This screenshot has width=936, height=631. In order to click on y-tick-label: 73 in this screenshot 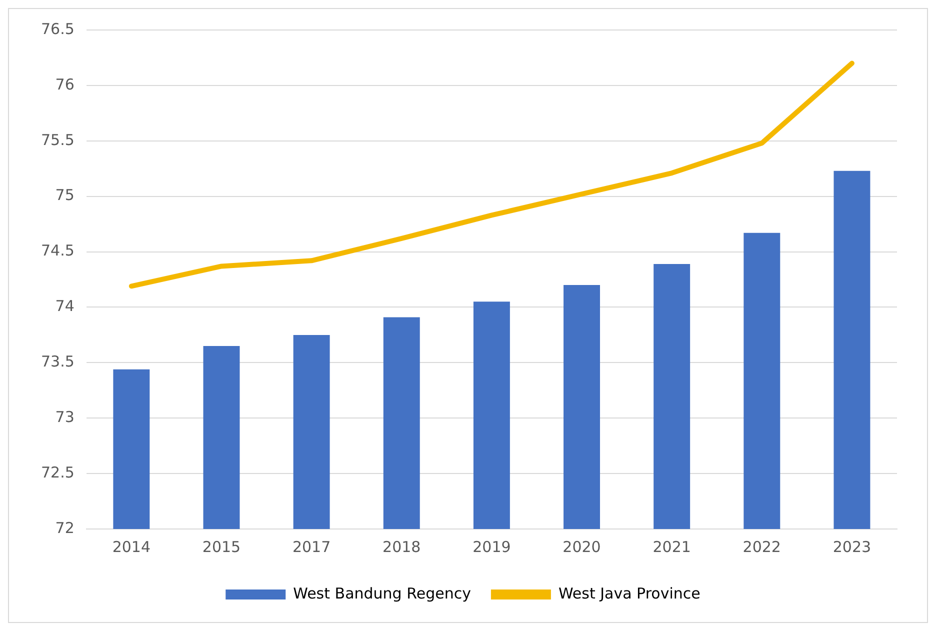, I will do `click(64, 417)`.